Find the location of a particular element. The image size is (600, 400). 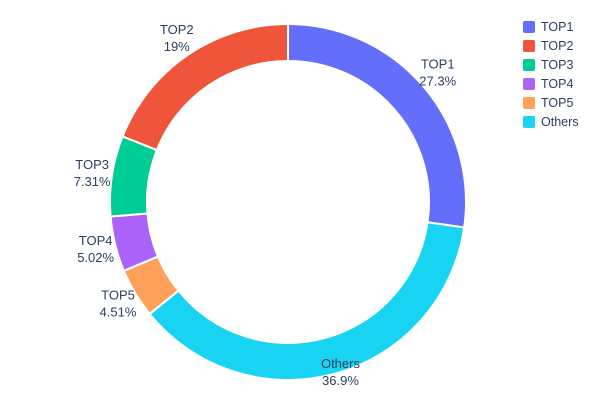

legend-item-top1: TOP1 is located at coordinates (551, 26).